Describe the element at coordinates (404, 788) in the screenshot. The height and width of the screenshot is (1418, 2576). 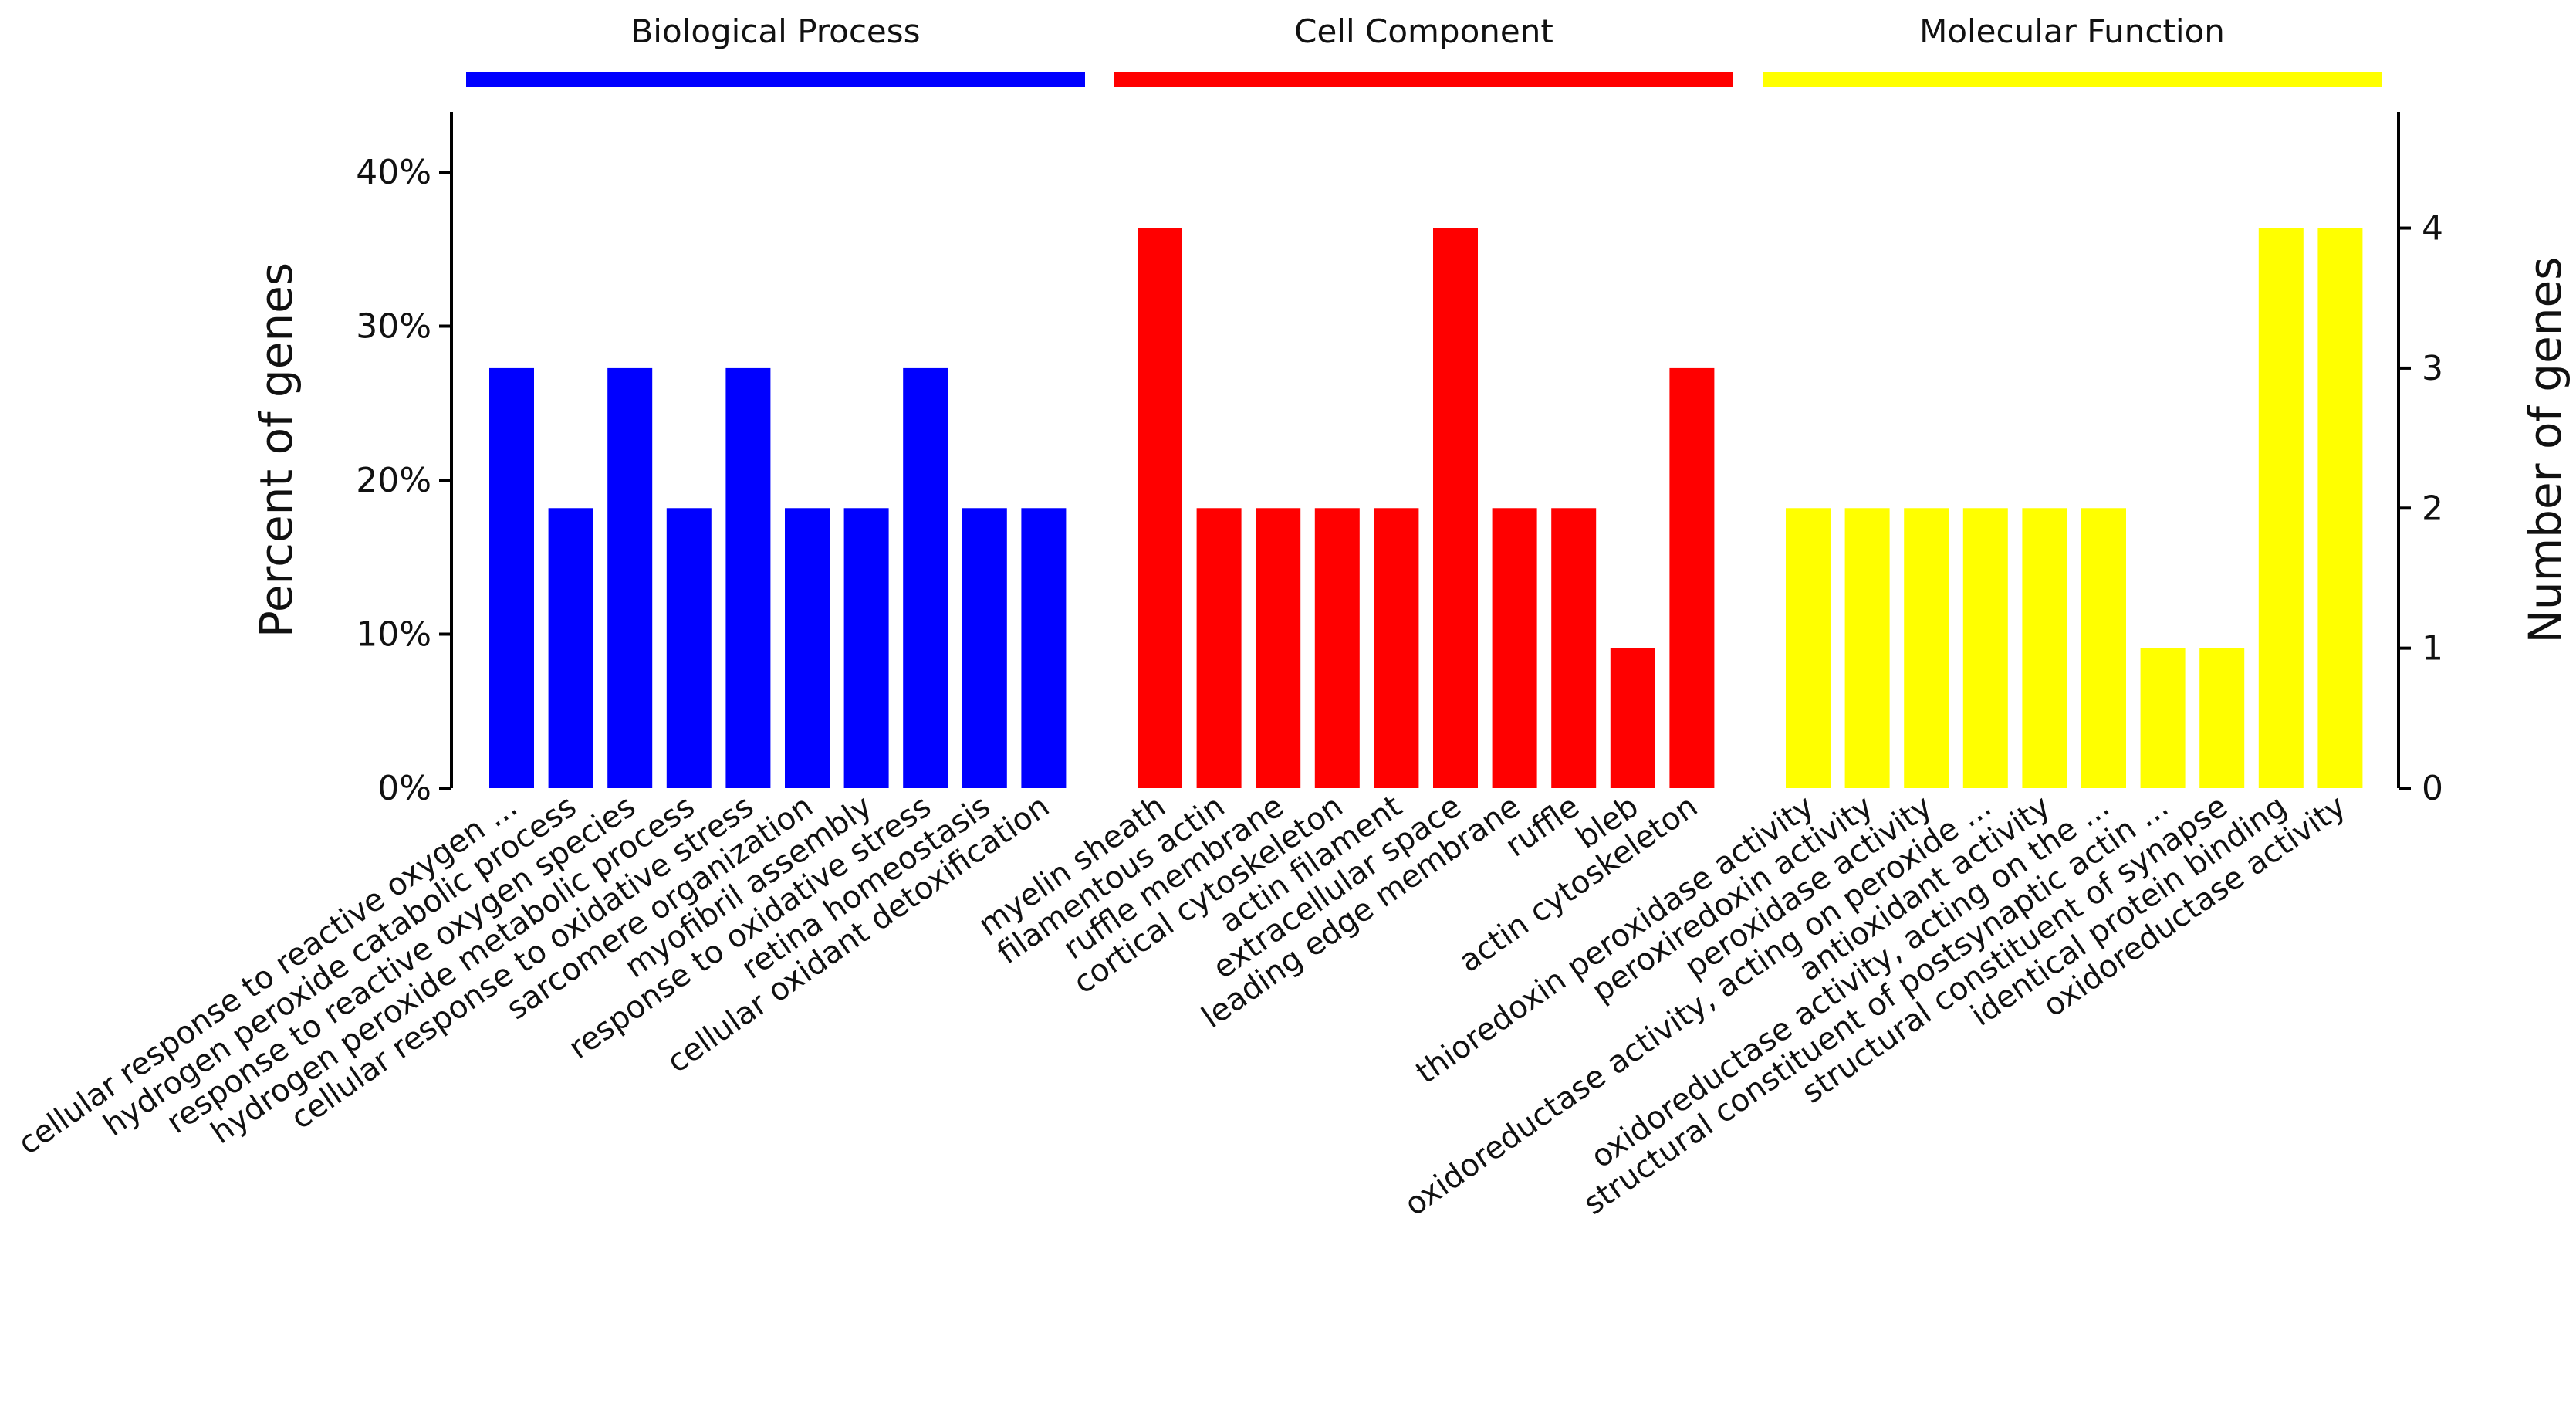
I see `left-tick-label: 0%` at that location.